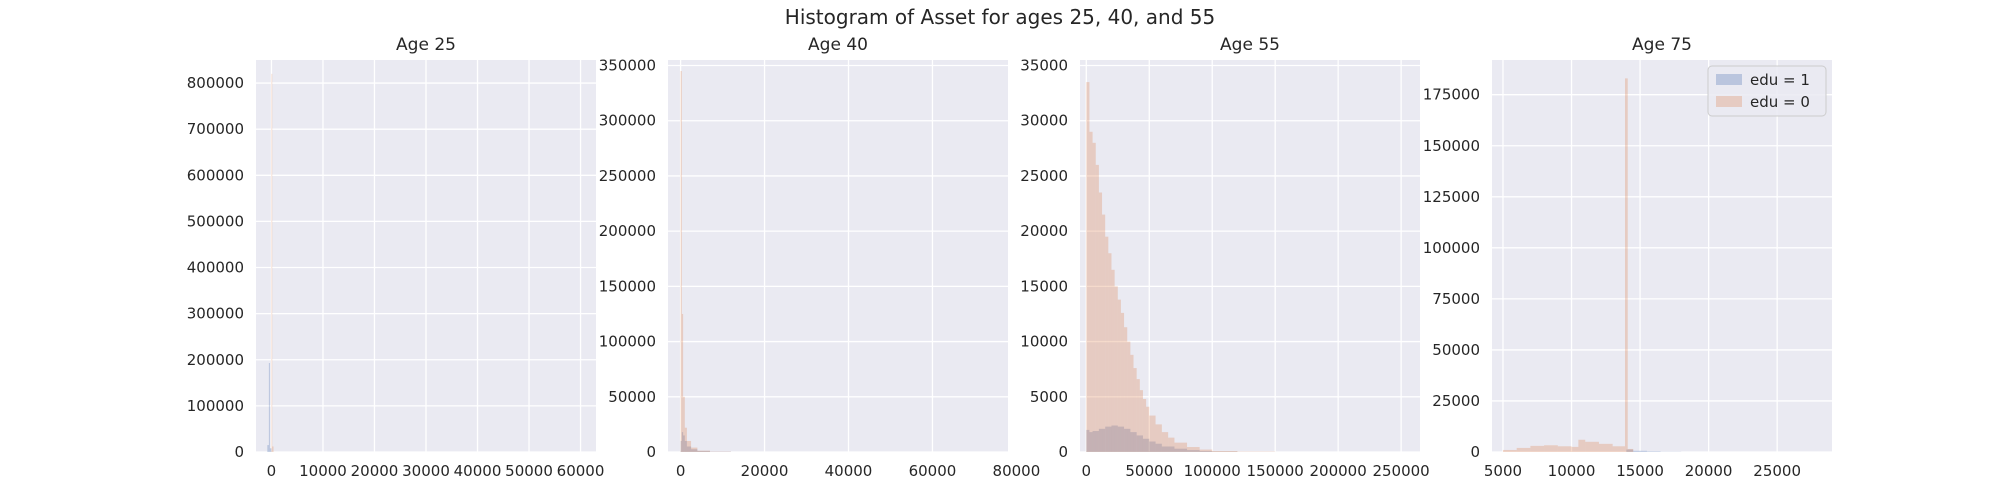  I want to click on x-tick-label: 100000, so click(1212, 471).